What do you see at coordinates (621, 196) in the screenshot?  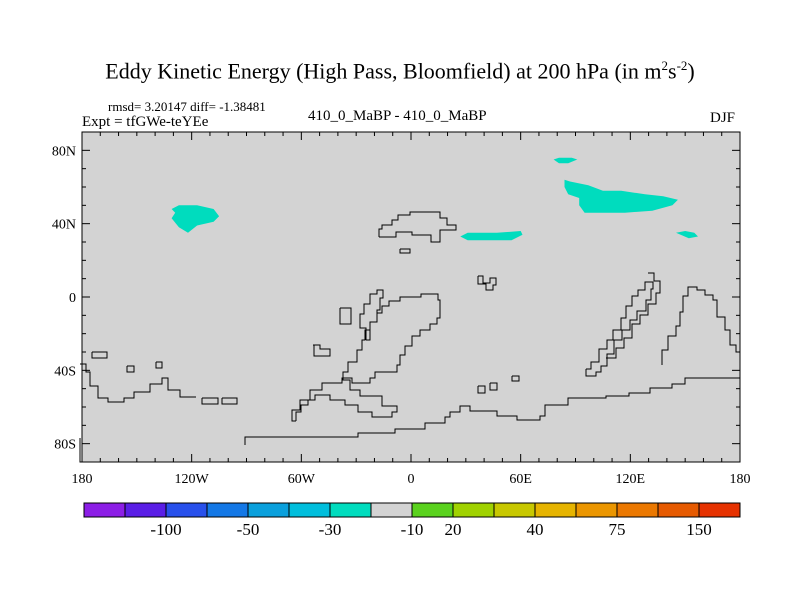 I see `asia-patch` at bounding box center [621, 196].